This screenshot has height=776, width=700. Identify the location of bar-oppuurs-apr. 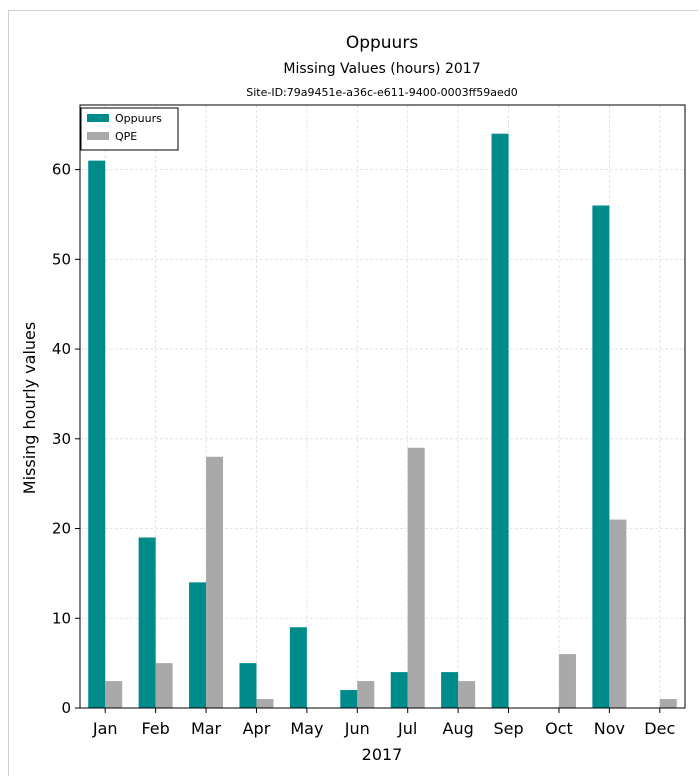
(248, 685).